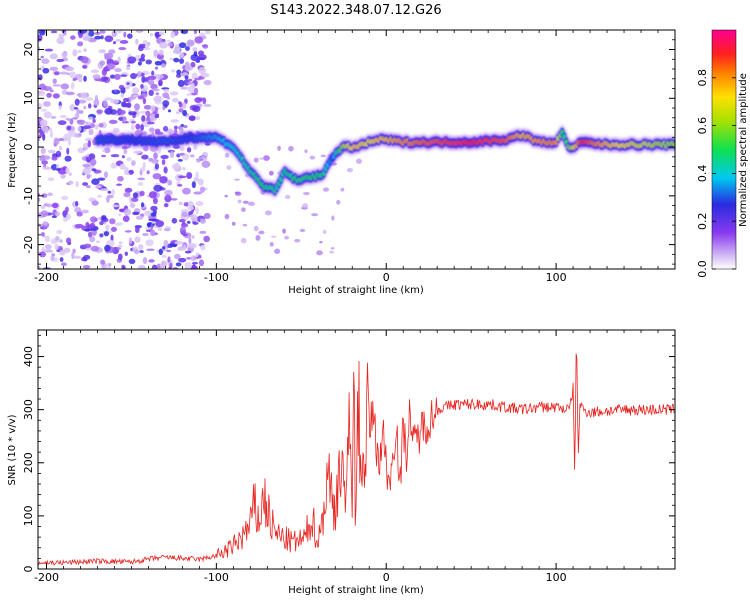 Image resolution: width=750 pixels, height=600 pixels. What do you see at coordinates (355, 10) in the screenshot?
I see `chart-title: S143.2022.348.07.12.G26` at bounding box center [355, 10].